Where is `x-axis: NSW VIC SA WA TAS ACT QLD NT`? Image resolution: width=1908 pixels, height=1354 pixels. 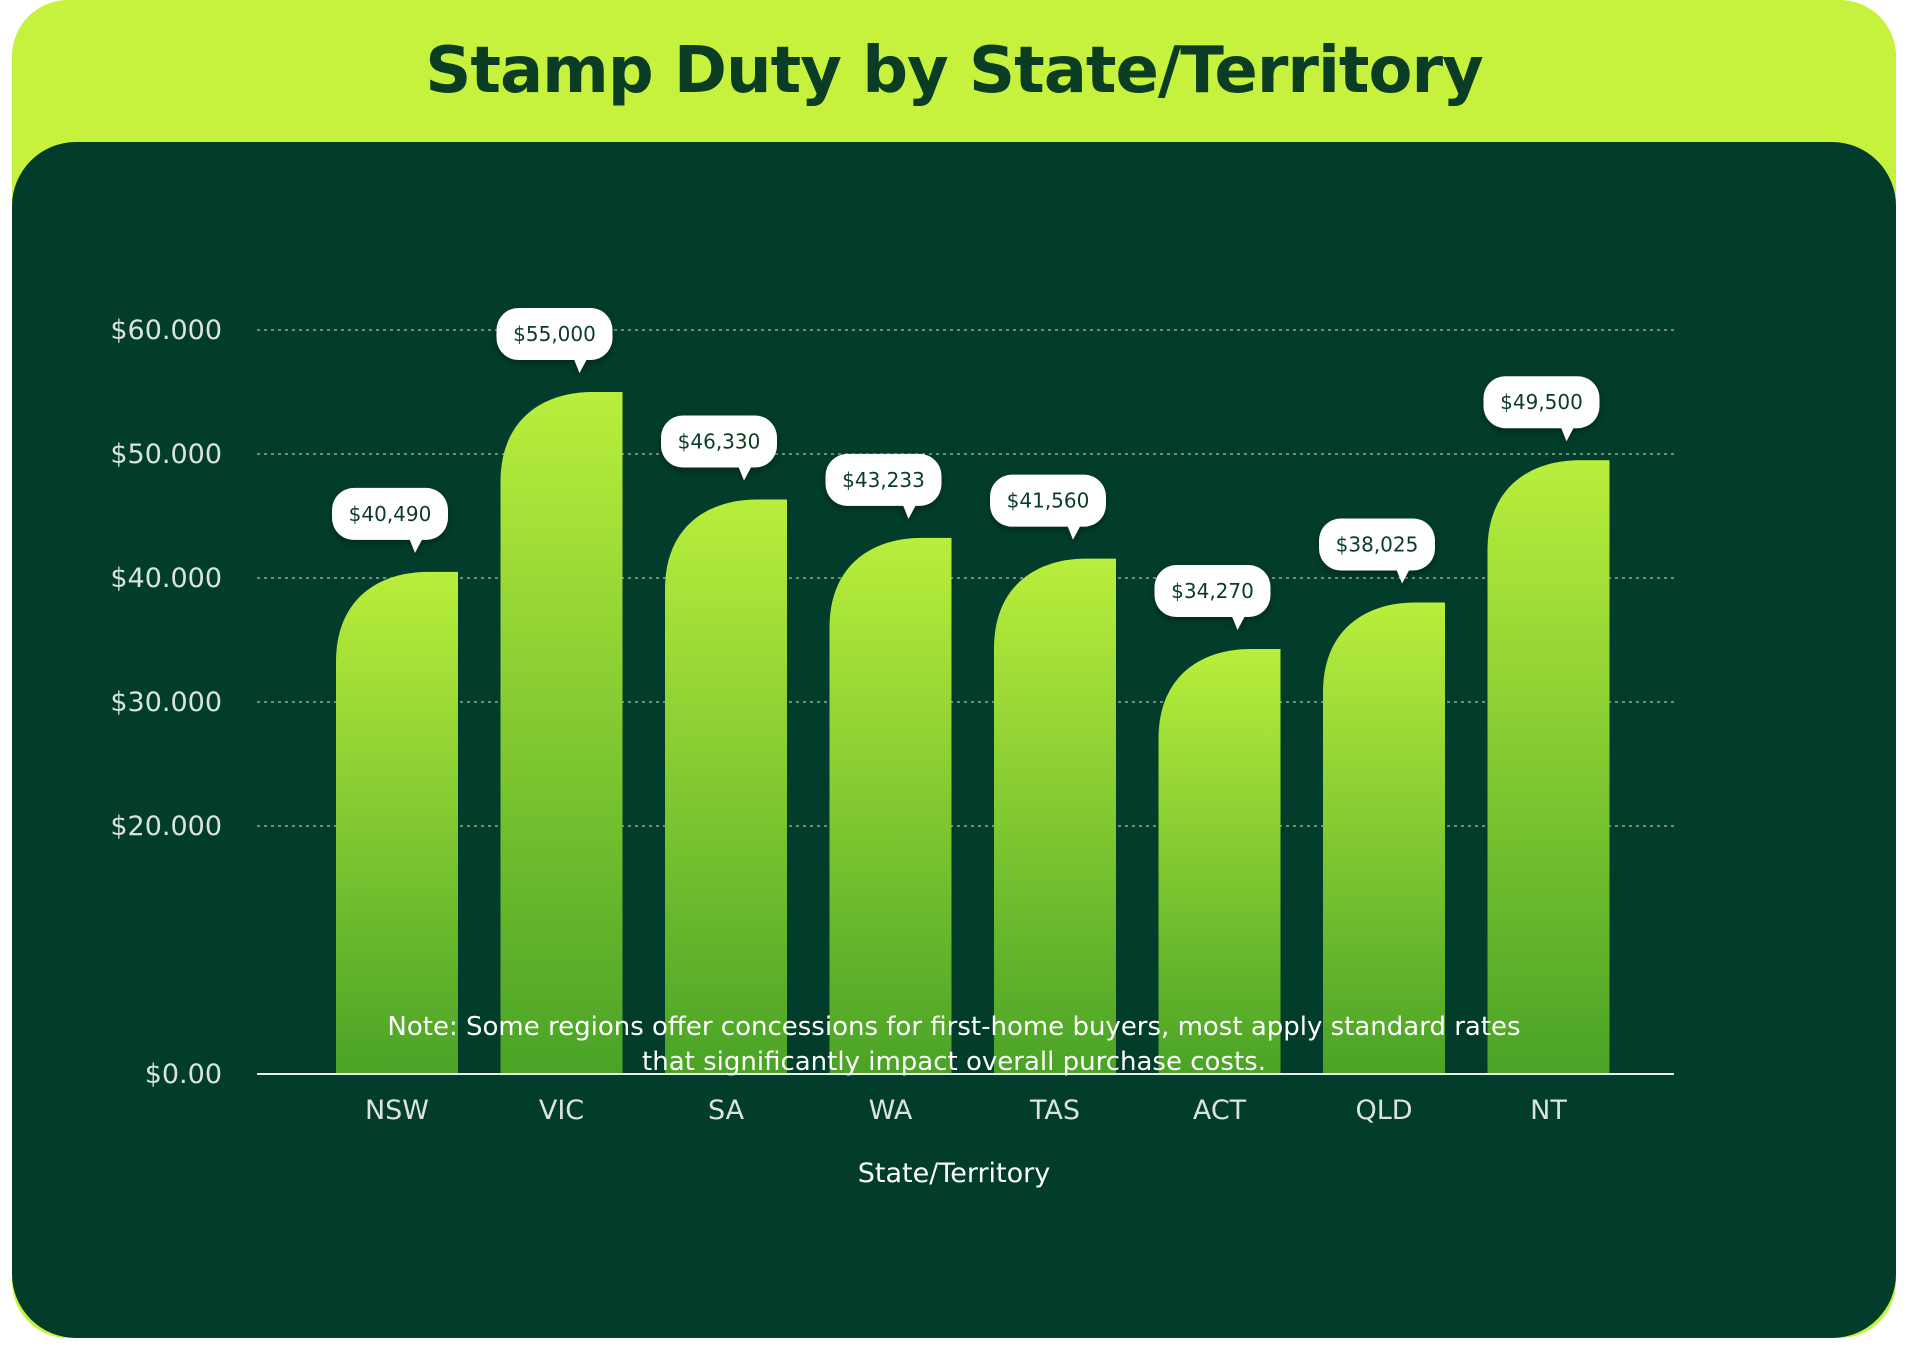
x-axis: NSW VIC SA WA TAS ACT QLD NT is located at coordinates (966, 1110).